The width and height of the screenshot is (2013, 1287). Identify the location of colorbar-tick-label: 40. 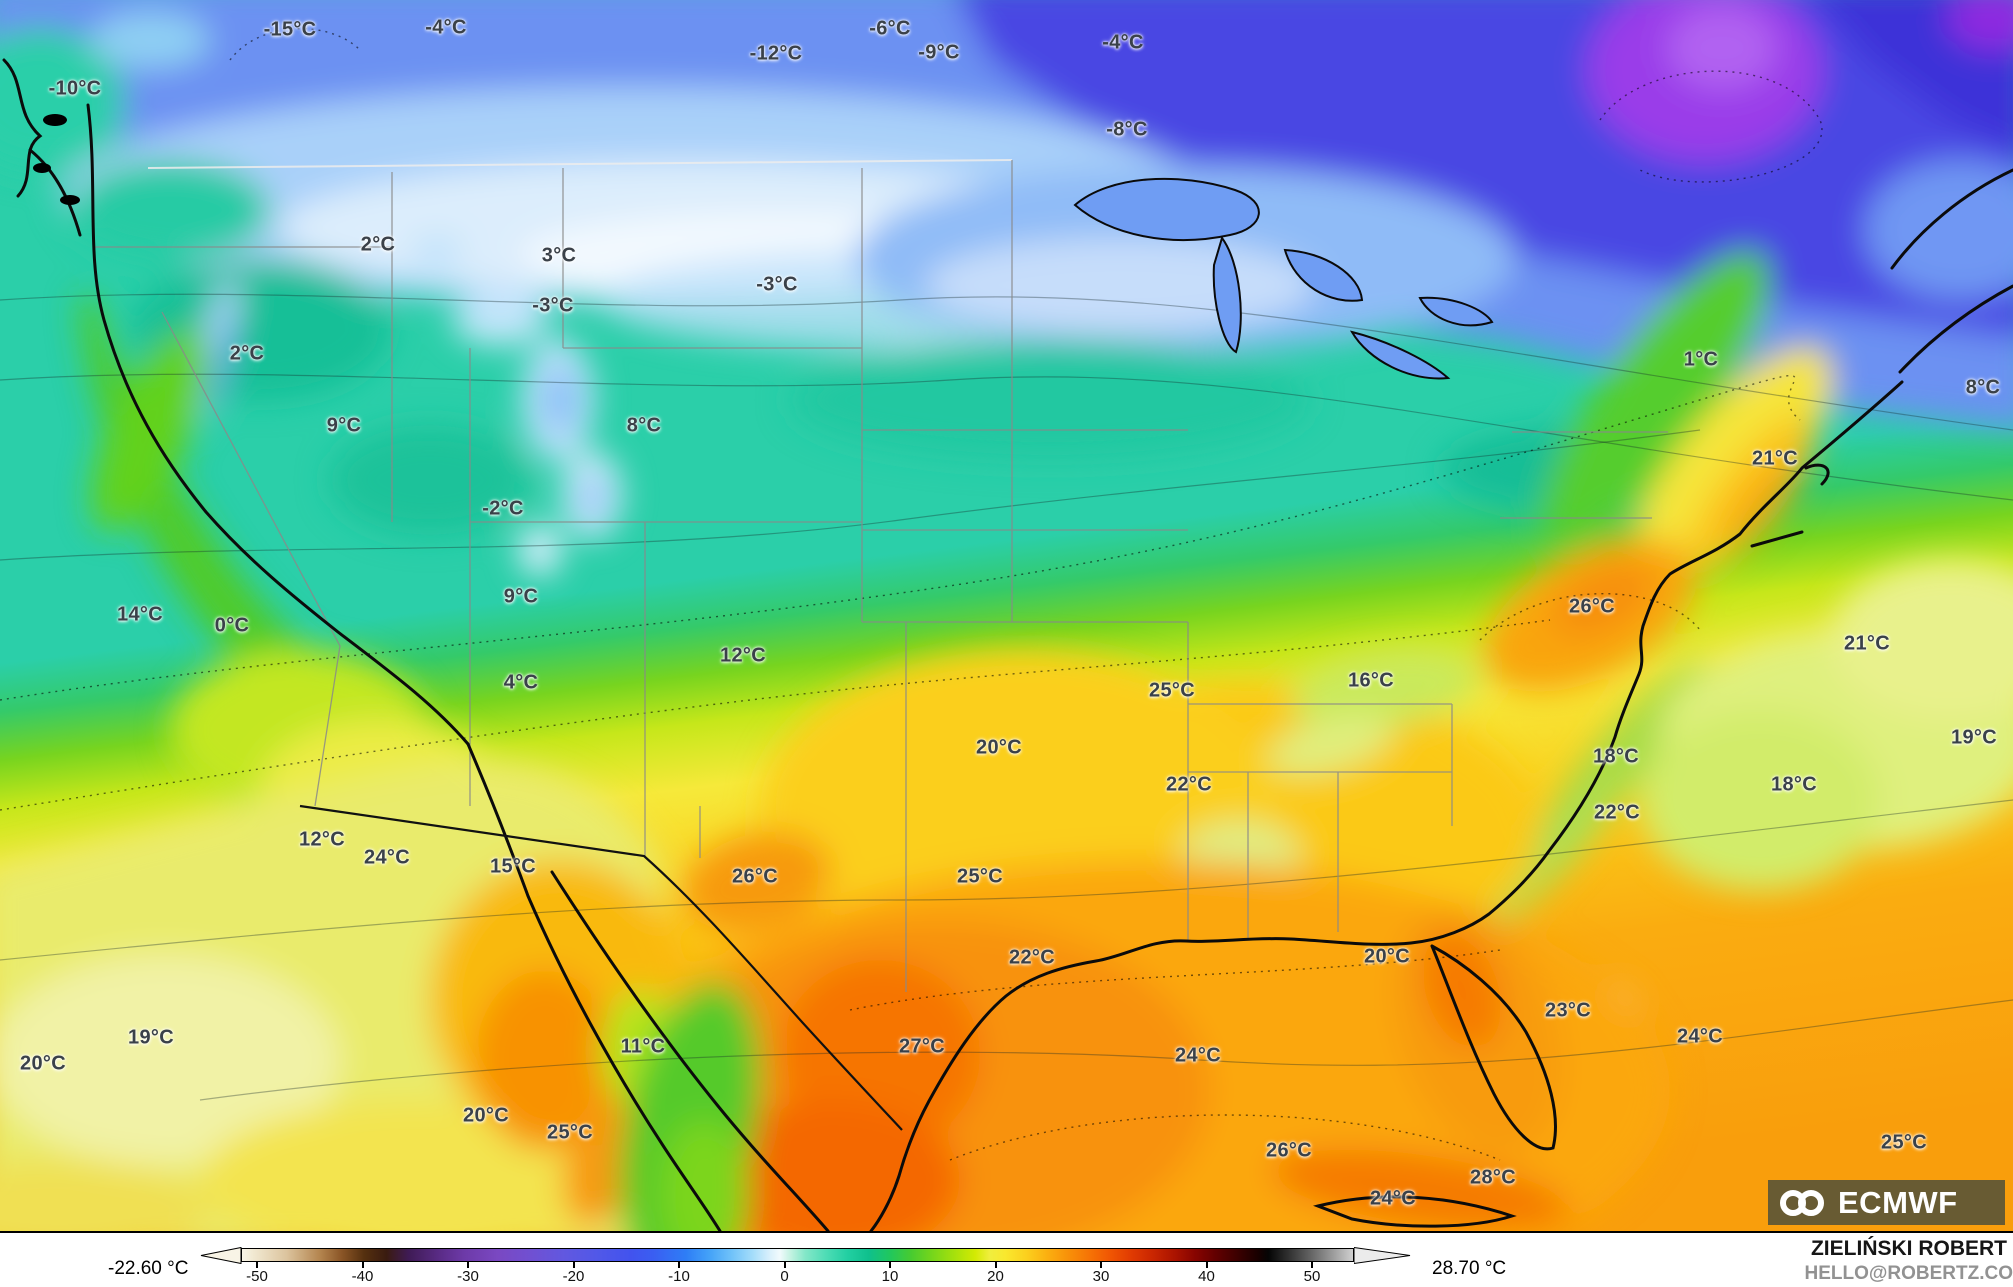
(1206, 1276).